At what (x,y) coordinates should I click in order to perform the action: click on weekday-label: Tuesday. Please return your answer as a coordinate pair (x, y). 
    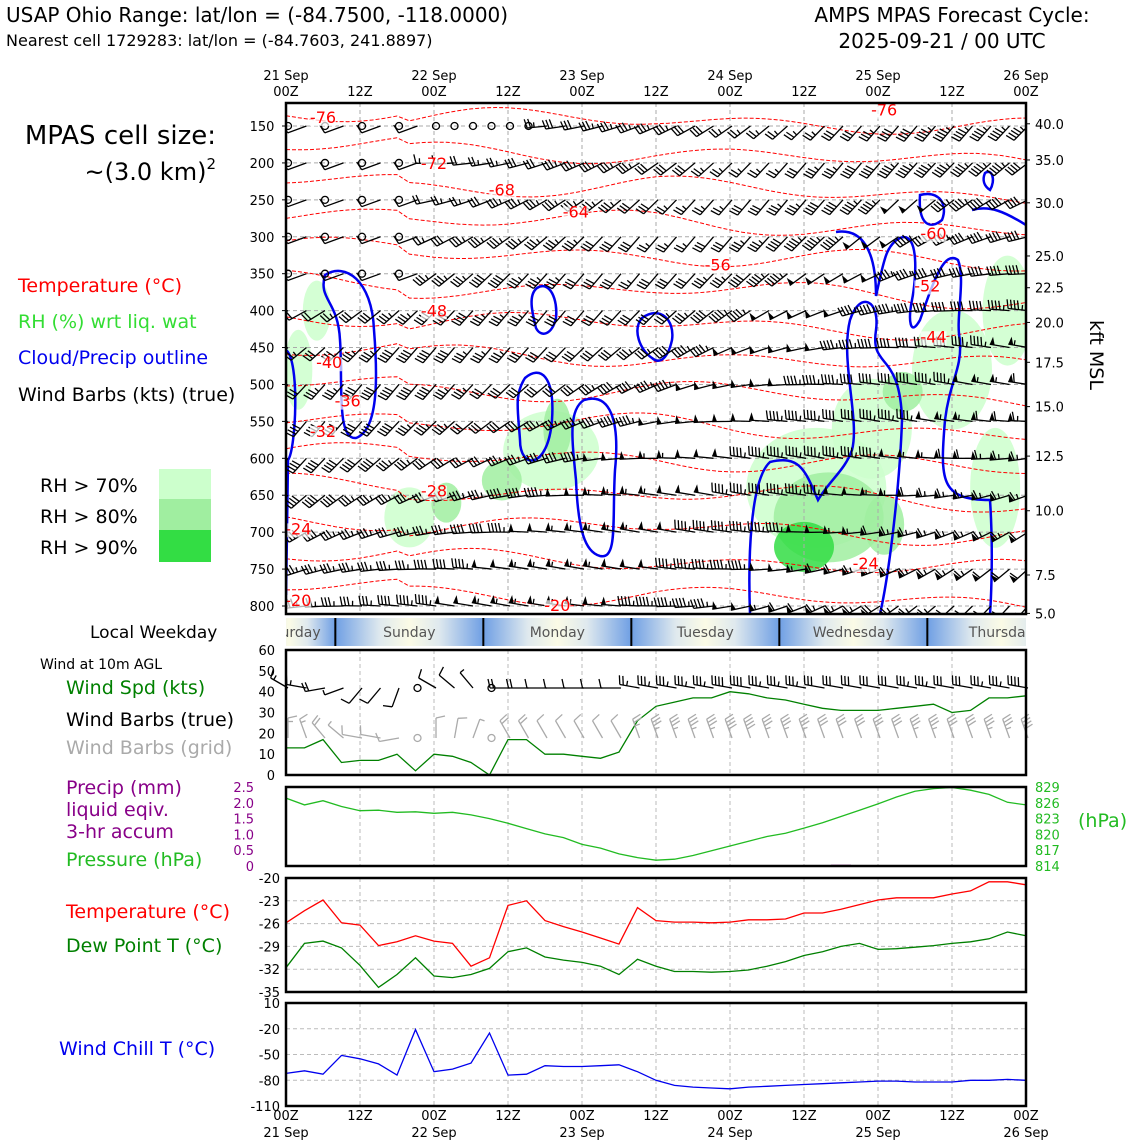
    Looking at the image, I should click on (705, 633).